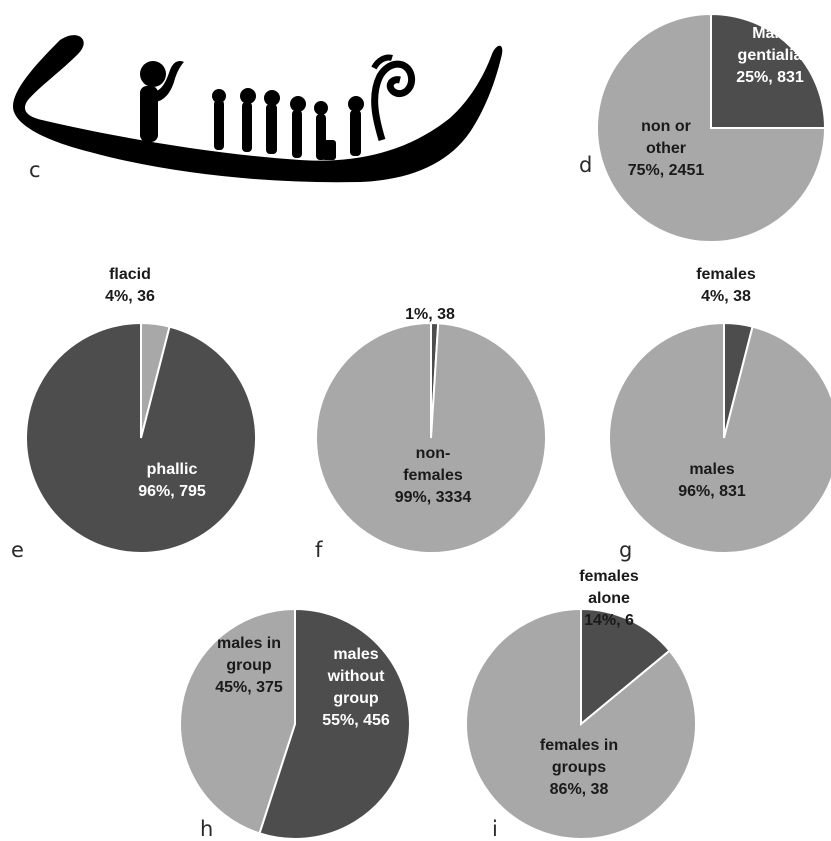 The height and width of the screenshot is (841, 831). I want to click on pie-f-label-0: 1%, 38, so click(430, 314).